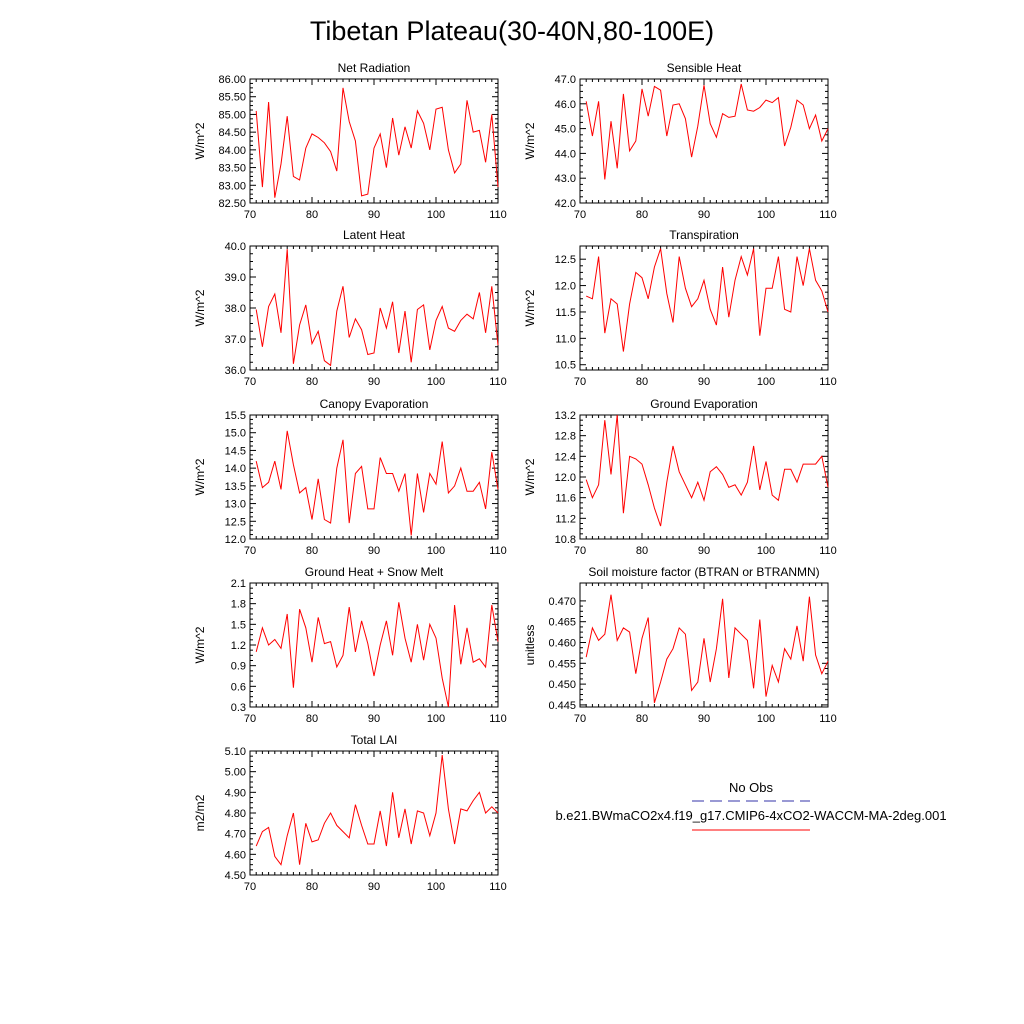 Image resolution: width=1024 pixels, height=1024 pixels. What do you see at coordinates (512, 31) in the screenshot?
I see `figure-title: Tibetan Plateau(30-40N,80-100E)` at bounding box center [512, 31].